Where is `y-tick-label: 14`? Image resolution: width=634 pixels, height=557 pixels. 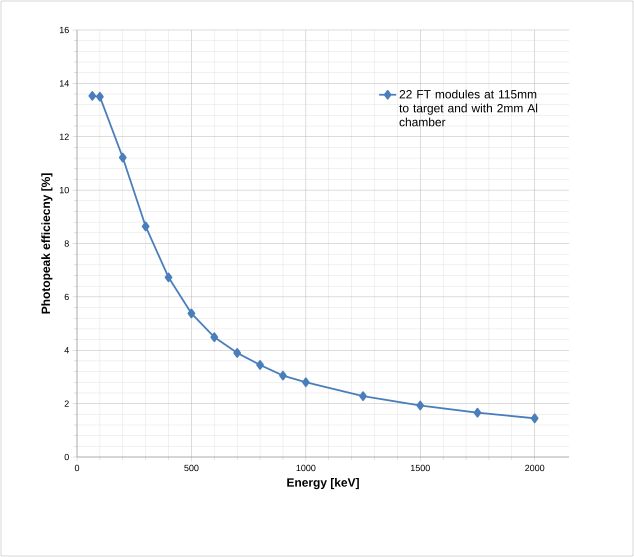
y-tick-label: 14 is located at coordinates (64, 83).